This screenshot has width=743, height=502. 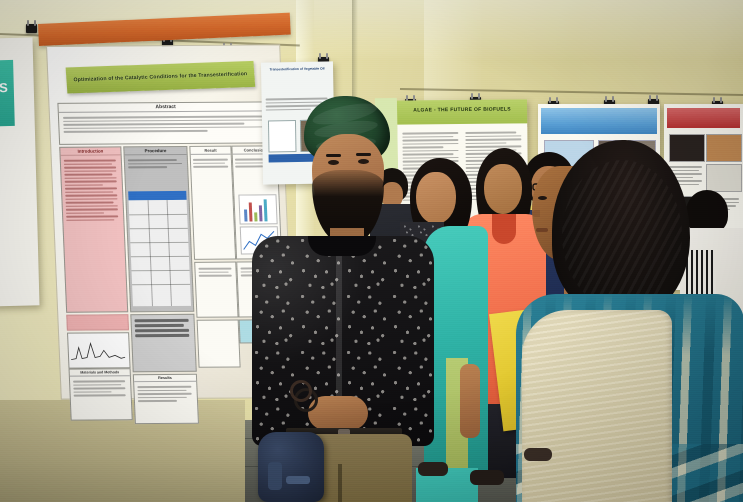 I want to click on poster-right-blue-header, so click(x=599, y=121).